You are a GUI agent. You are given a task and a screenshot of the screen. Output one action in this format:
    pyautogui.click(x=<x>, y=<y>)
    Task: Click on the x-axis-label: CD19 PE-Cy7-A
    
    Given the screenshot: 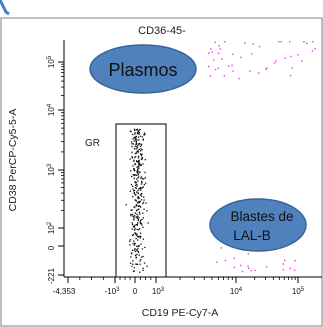 What is the action you would take?
    pyautogui.click(x=180, y=313)
    